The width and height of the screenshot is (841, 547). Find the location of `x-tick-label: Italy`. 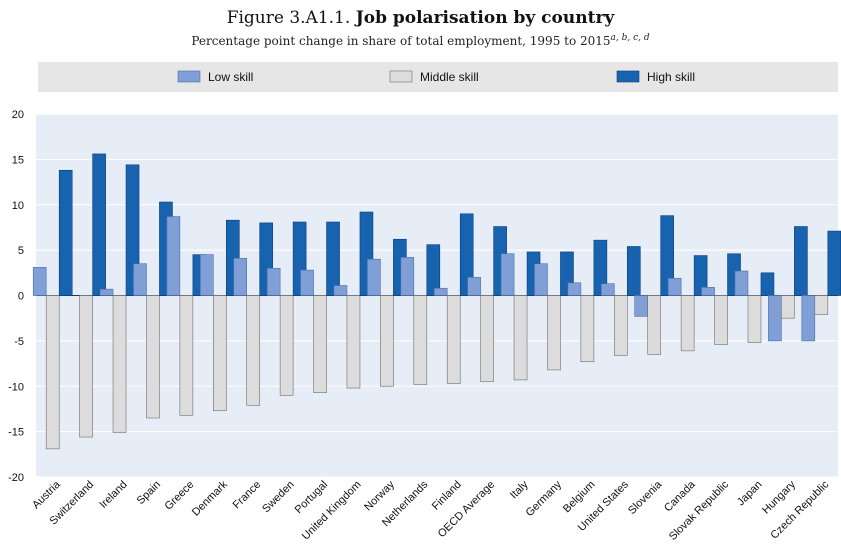

x-tick-label: Italy is located at coordinates (519, 489).